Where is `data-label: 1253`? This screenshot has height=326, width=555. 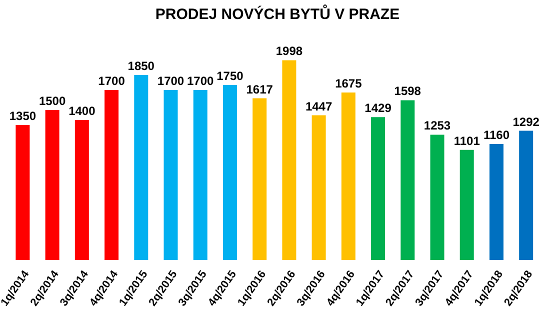 data-label: 1253 is located at coordinates (437, 125).